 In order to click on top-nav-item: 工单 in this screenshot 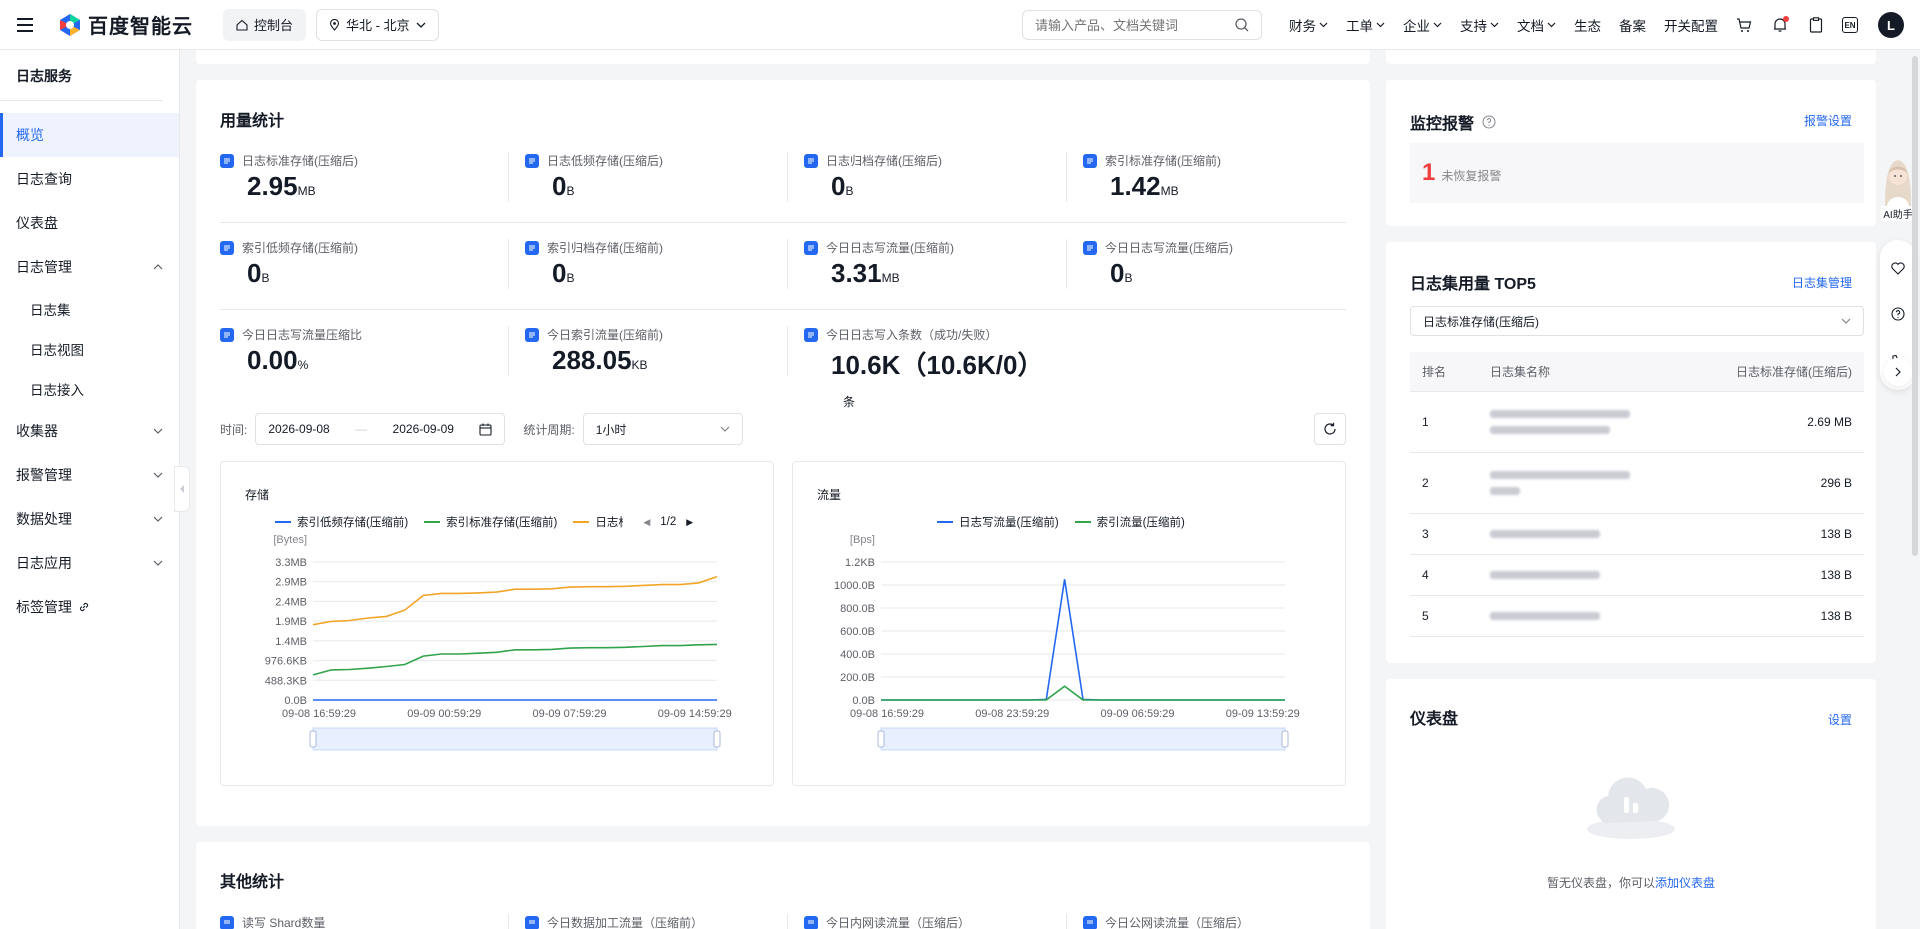, I will do `click(1365, 25)`.